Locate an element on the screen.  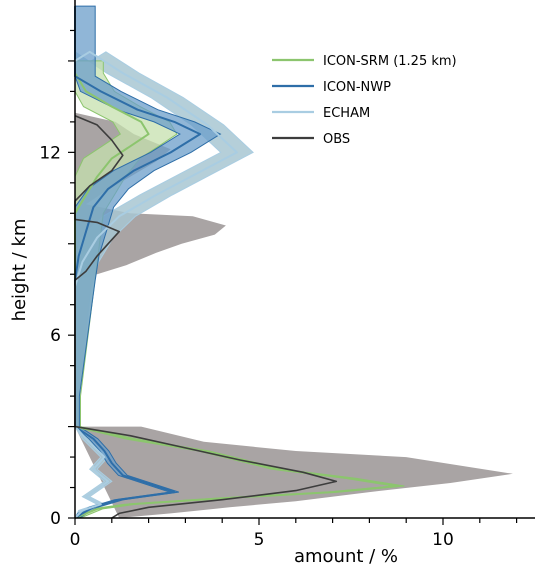
legend-label-icon-srm-1-25-km: ICON-SRM (1.25 km) is located at coordinates (390, 61).